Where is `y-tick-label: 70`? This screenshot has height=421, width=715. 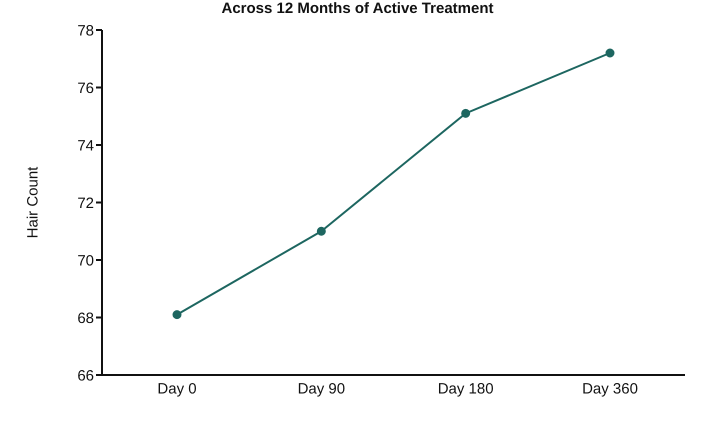
y-tick-label: 70 is located at coordinates (85, 261).